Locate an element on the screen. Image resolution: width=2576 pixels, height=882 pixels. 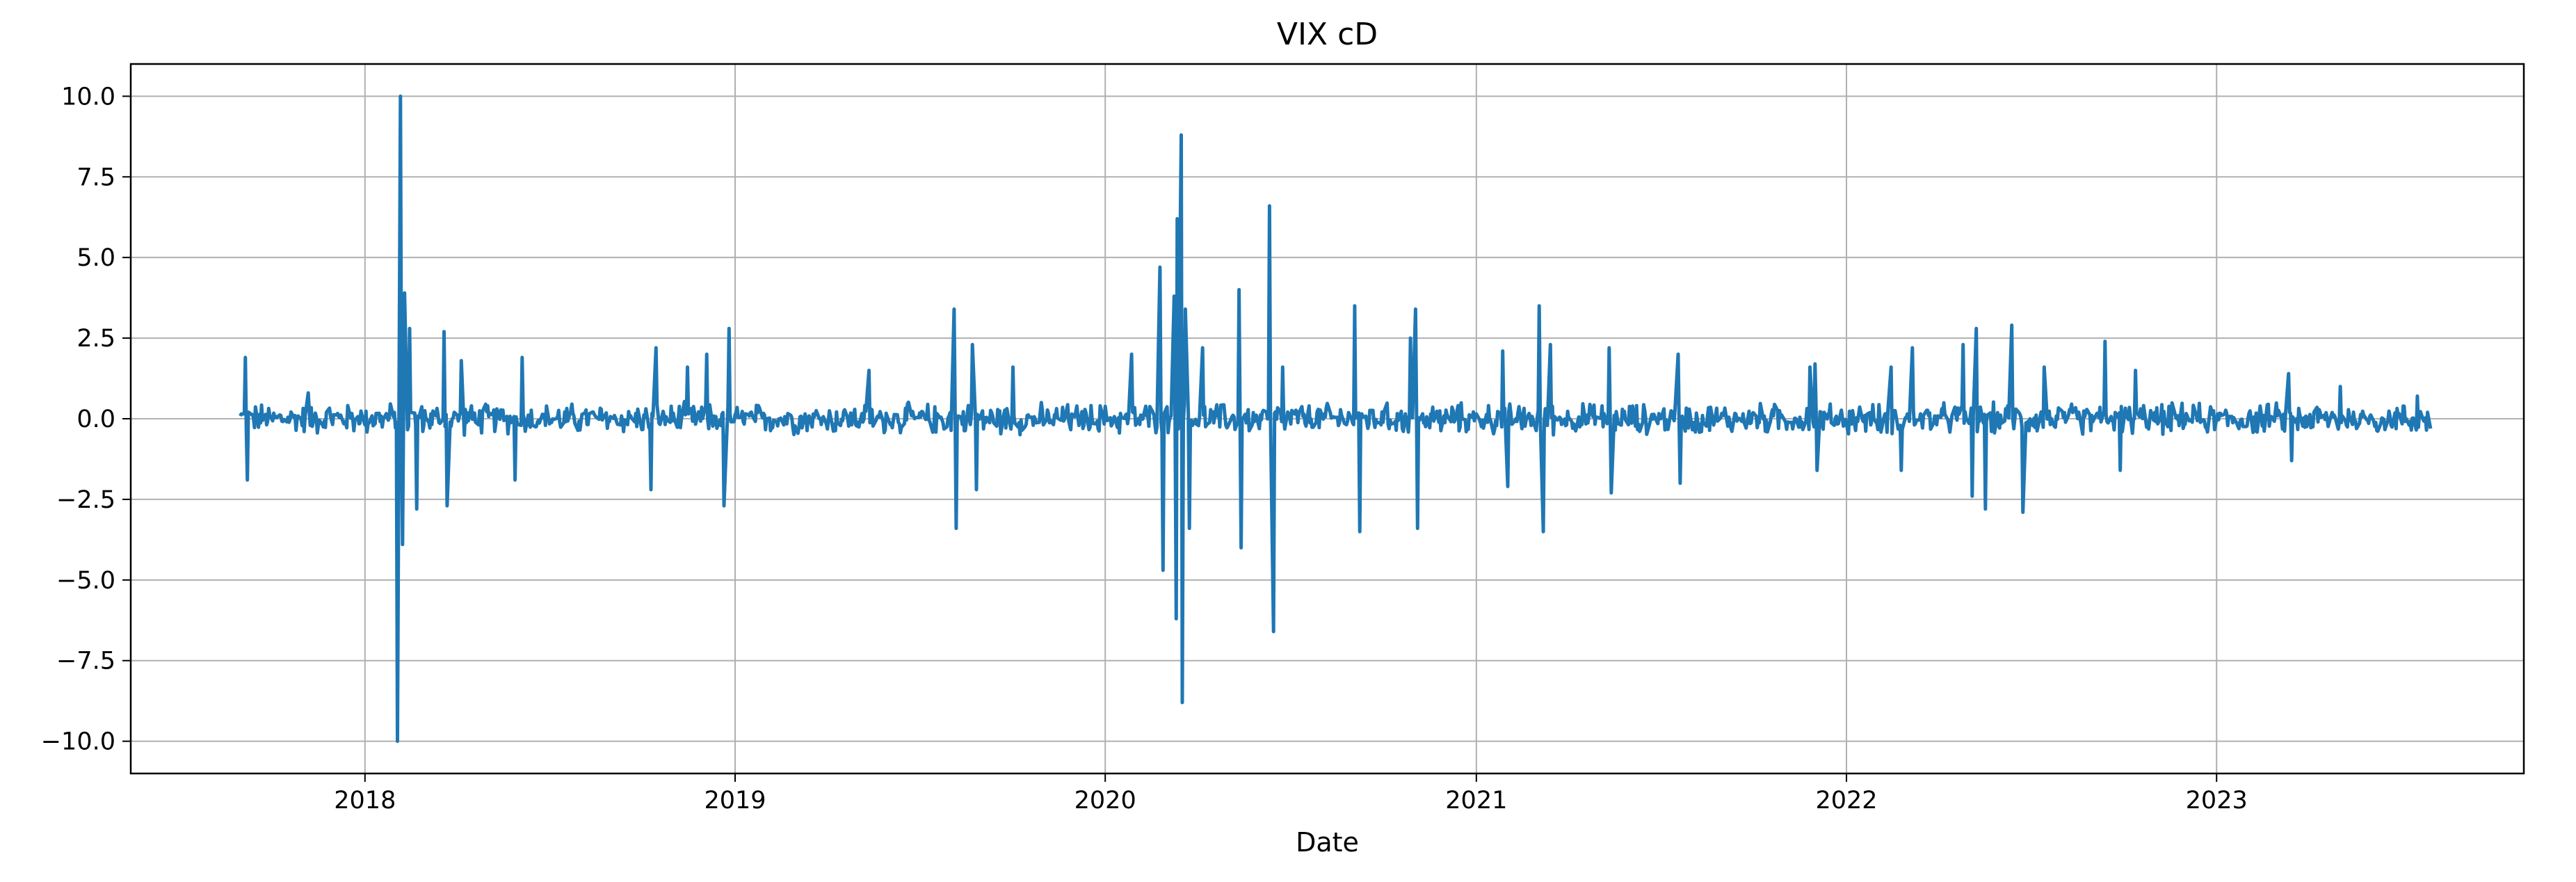
y-tick-label: 0.0 is located at coordinates (96, 419).